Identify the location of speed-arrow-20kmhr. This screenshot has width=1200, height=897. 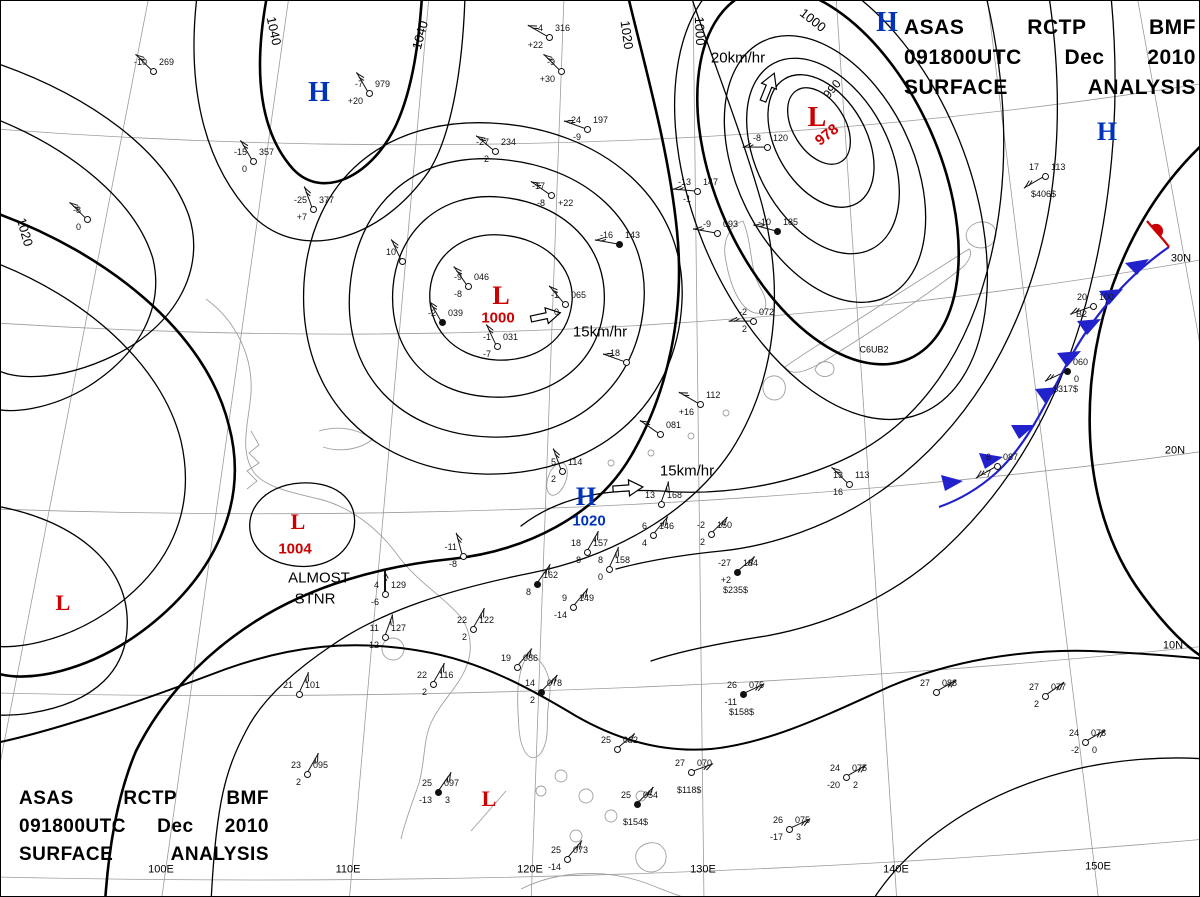
(768, 87).